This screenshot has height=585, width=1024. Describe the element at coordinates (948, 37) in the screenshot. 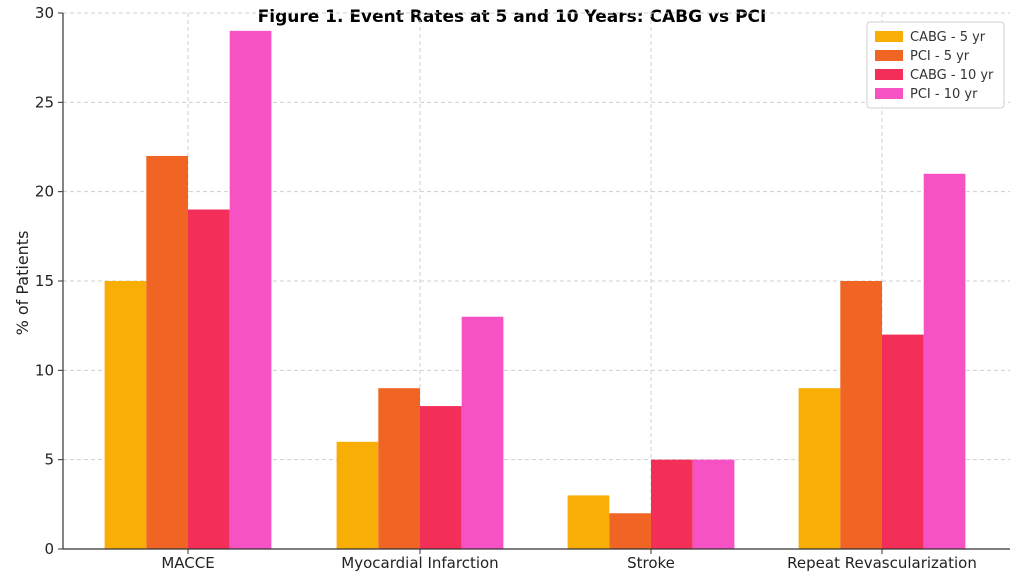

I see `legend-label: CABG - 5 yr` at that location.